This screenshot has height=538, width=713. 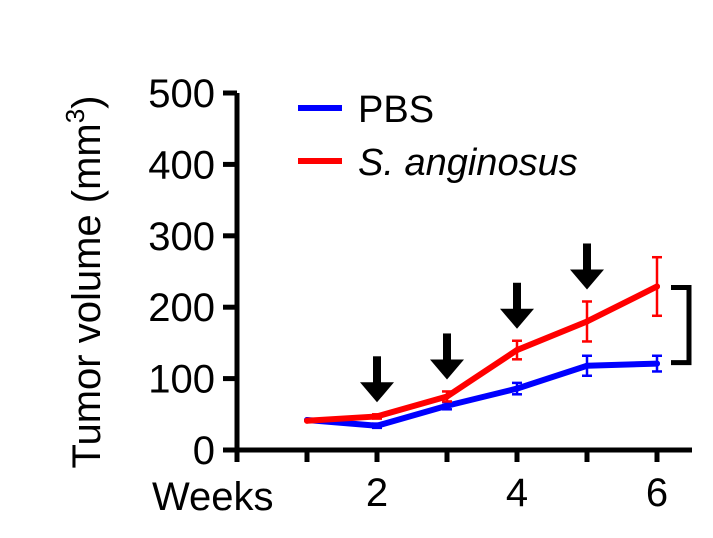 What do you see at coordinates (396, 110) in the screenshot?
I see `legend-label-pbs: PBS` at bounding box center [396, 110].